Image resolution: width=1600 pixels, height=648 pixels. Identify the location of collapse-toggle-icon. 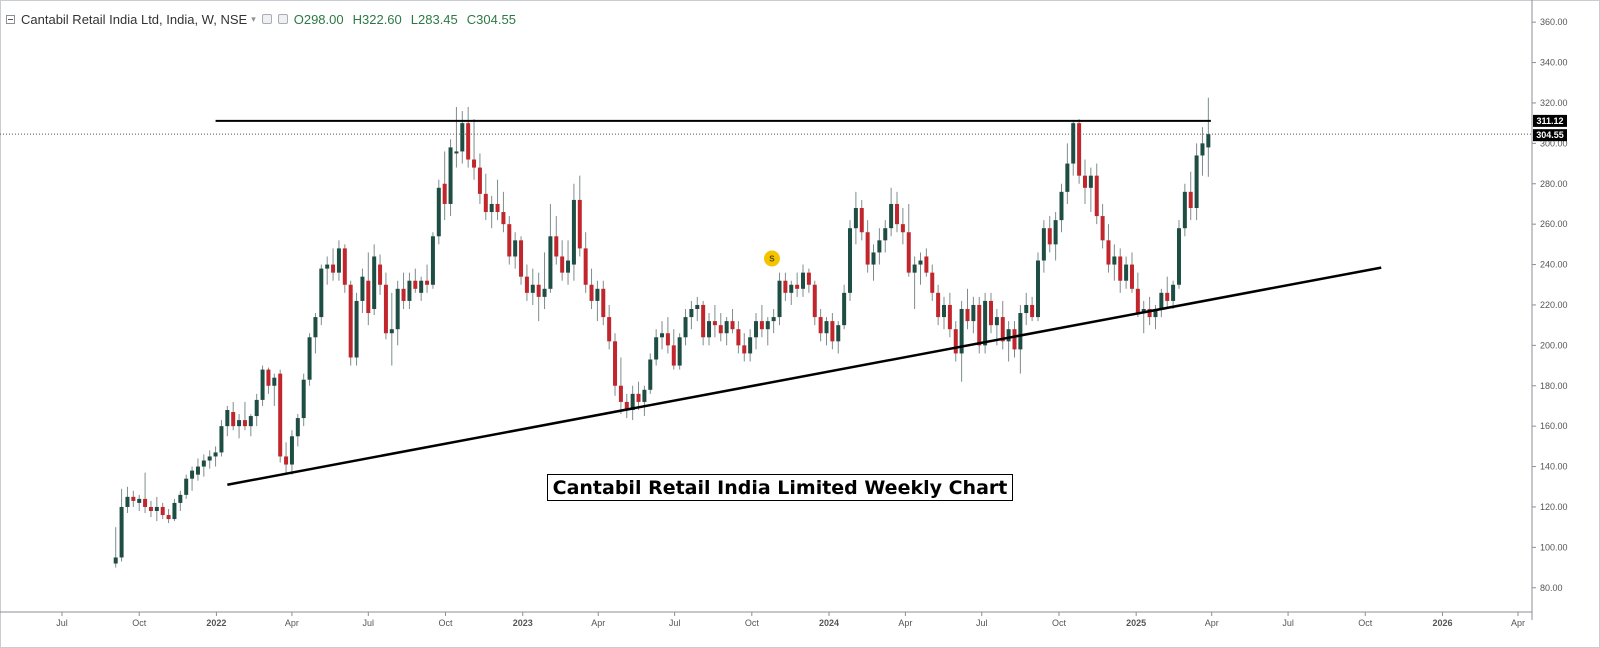
(10, 19).